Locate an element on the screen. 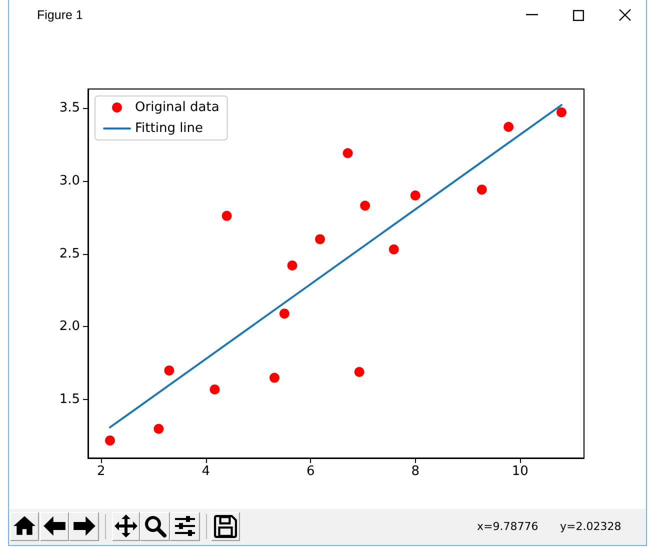  y-tick-label: 3.0 is located at coordinates (69, 180).